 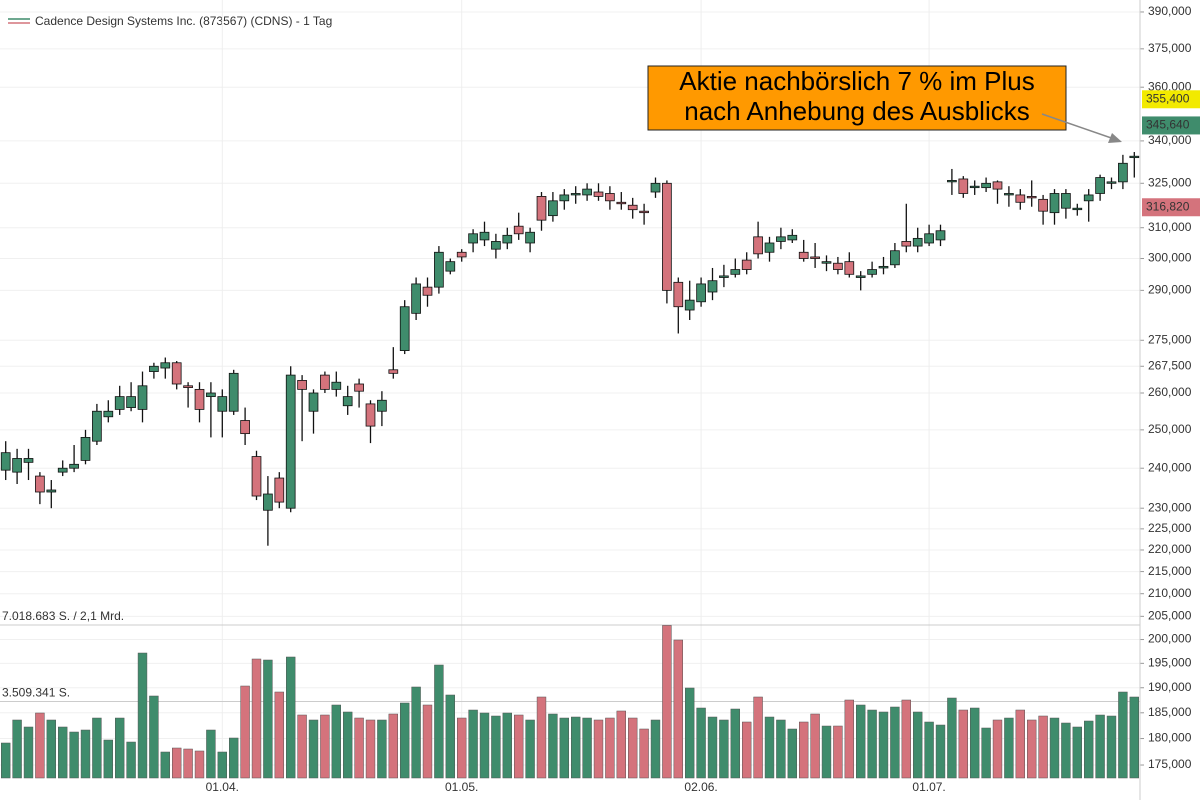 What do you see at coordinates (63, 616) in the screenshot?
I see `volume-tick-label: 7.018.683 S. / 2,1 Mrd.` at bounding box center [63, 616].